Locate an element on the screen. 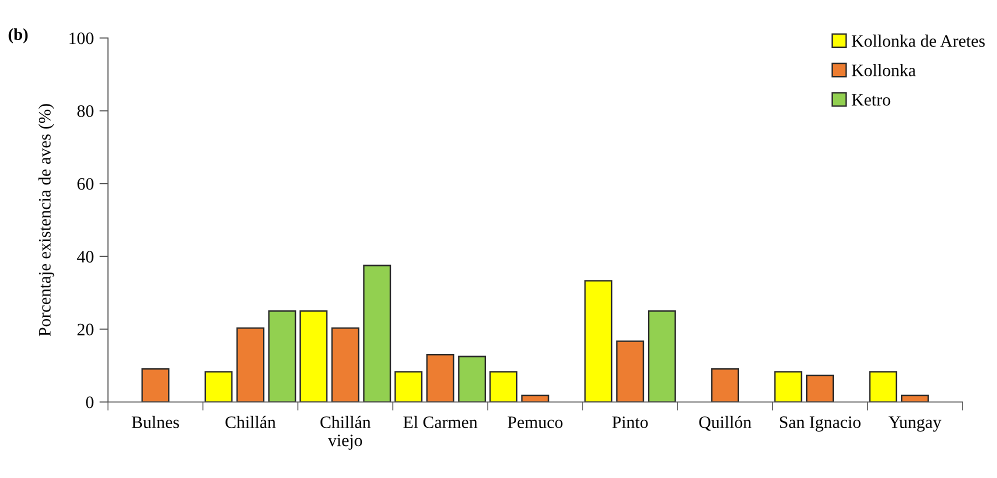 The height and width of the screenshot is (478, 997). y-tick-label: 40 is located at coordinates (85, 256).